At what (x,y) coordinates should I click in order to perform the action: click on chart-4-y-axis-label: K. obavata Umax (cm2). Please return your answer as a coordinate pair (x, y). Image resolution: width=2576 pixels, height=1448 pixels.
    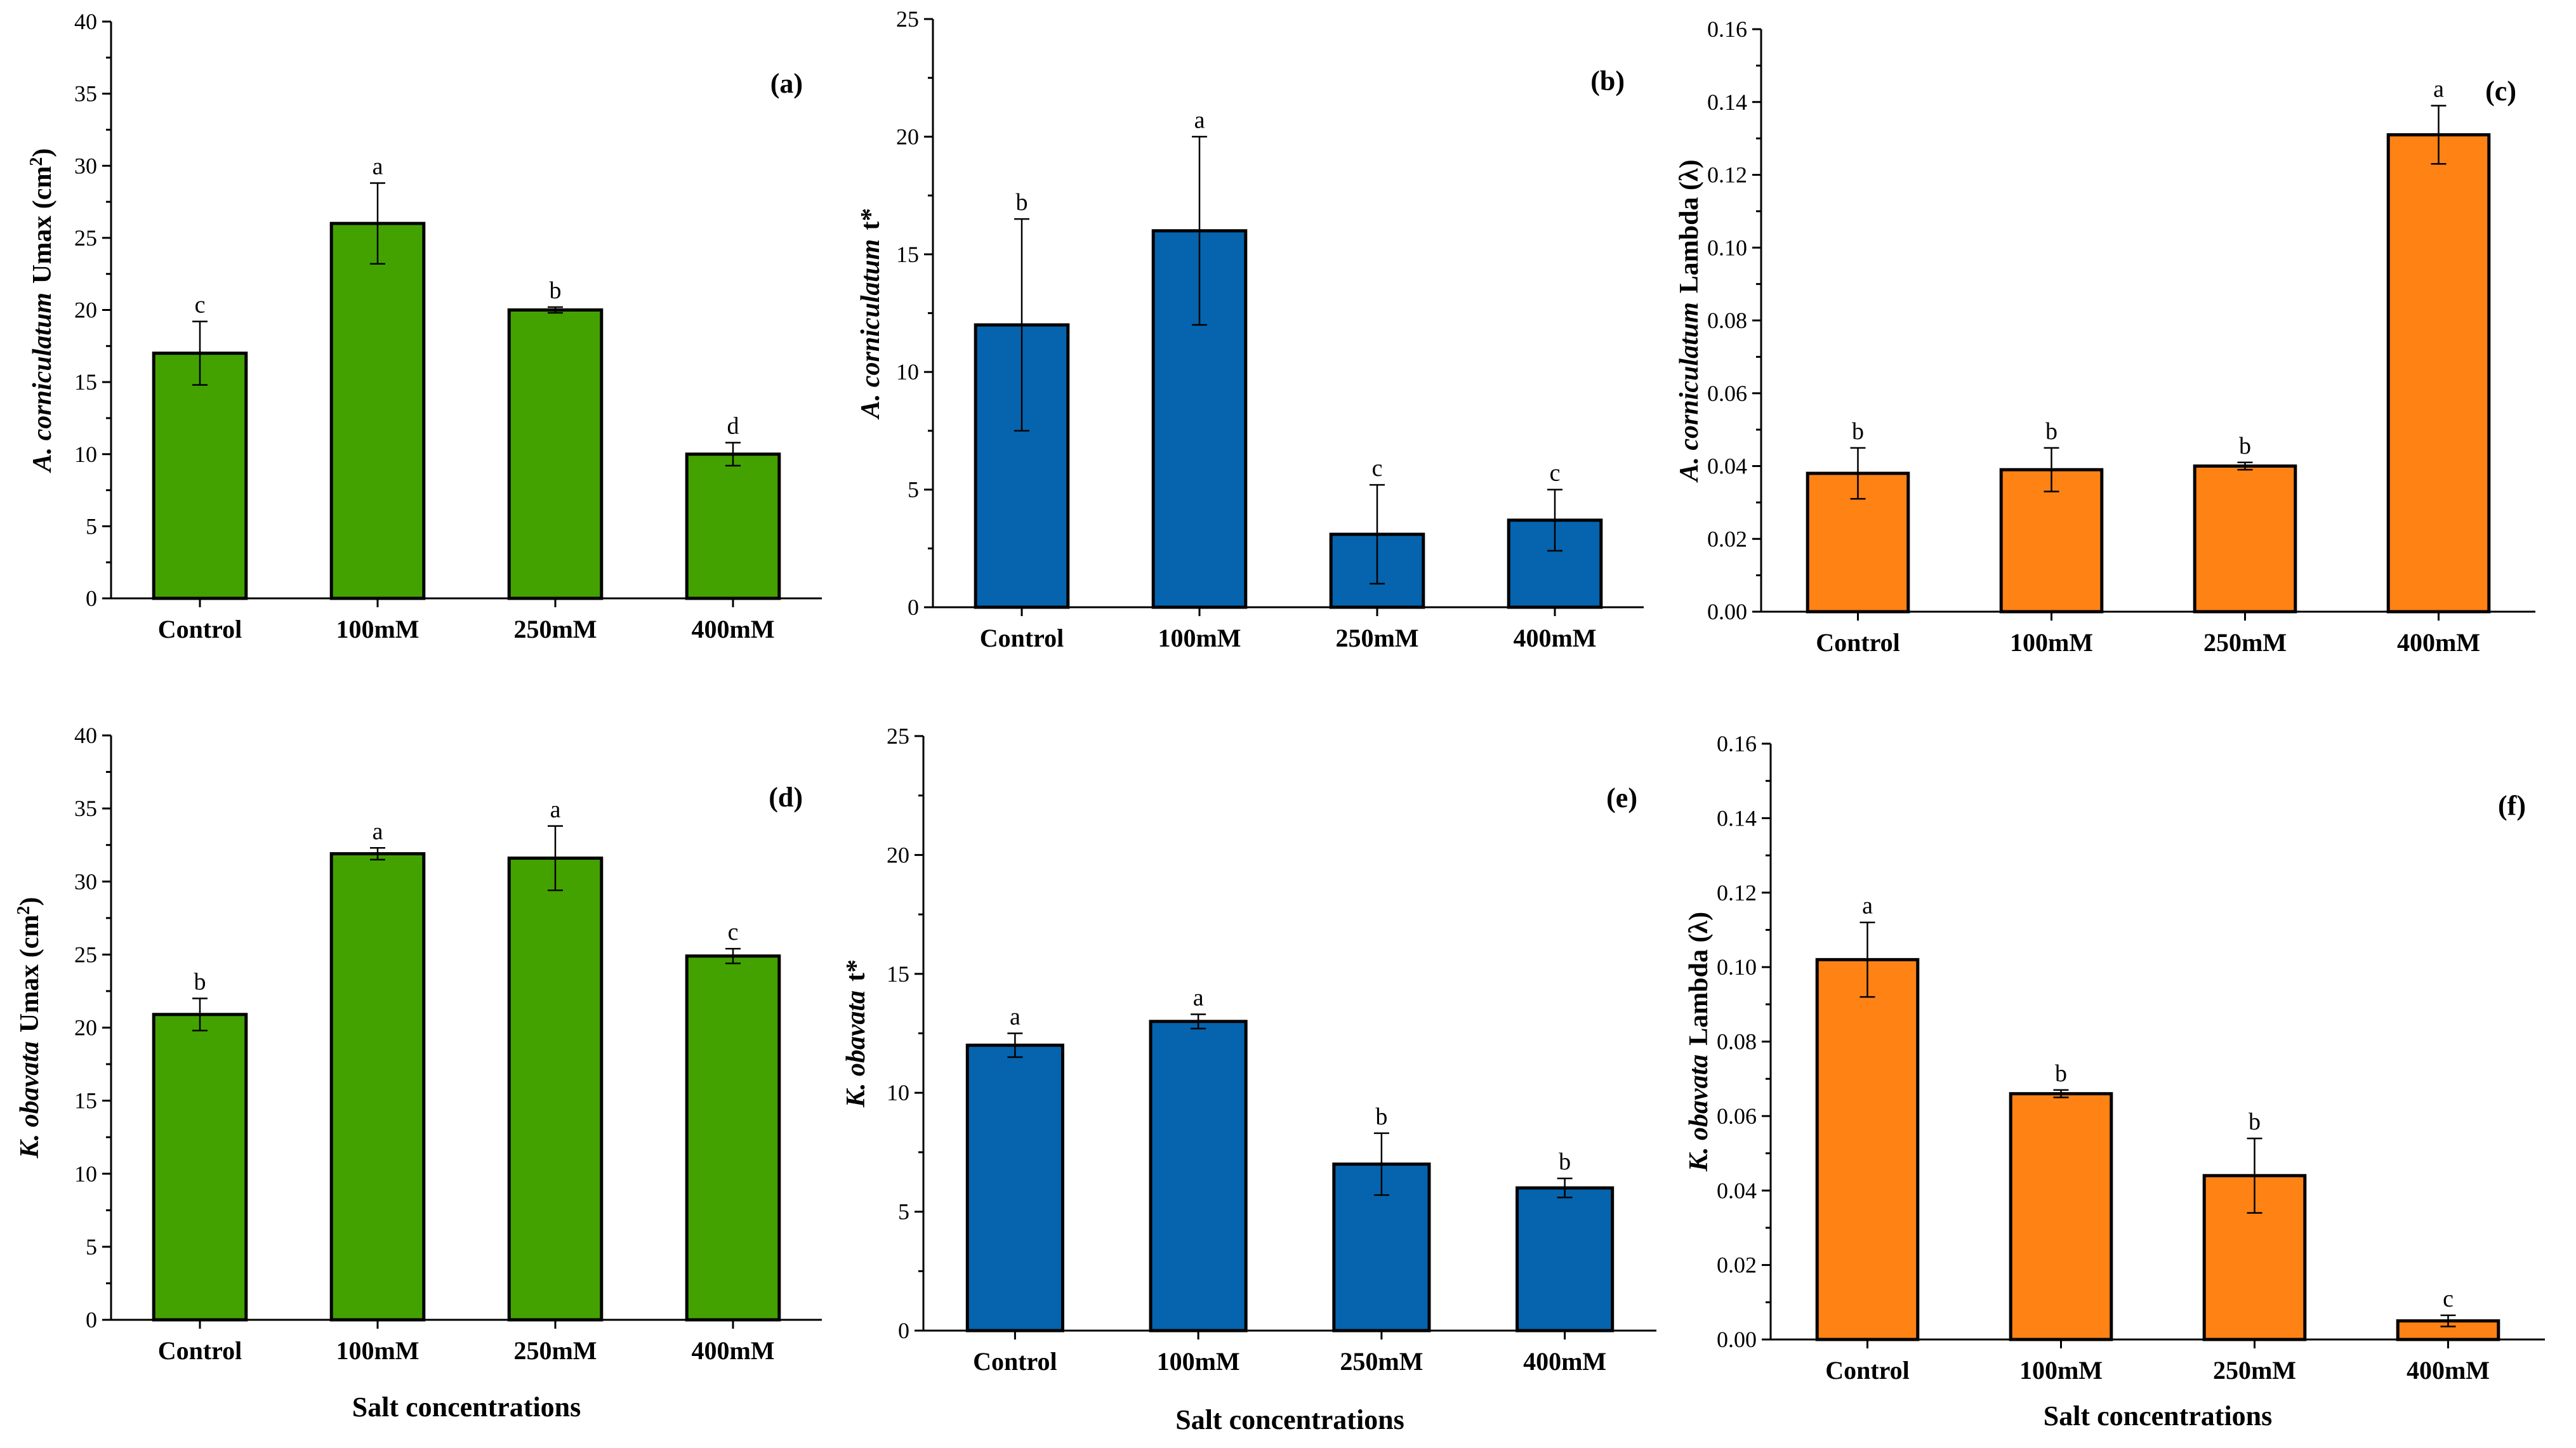
    Looking at the image, I should click on (29, 1028).